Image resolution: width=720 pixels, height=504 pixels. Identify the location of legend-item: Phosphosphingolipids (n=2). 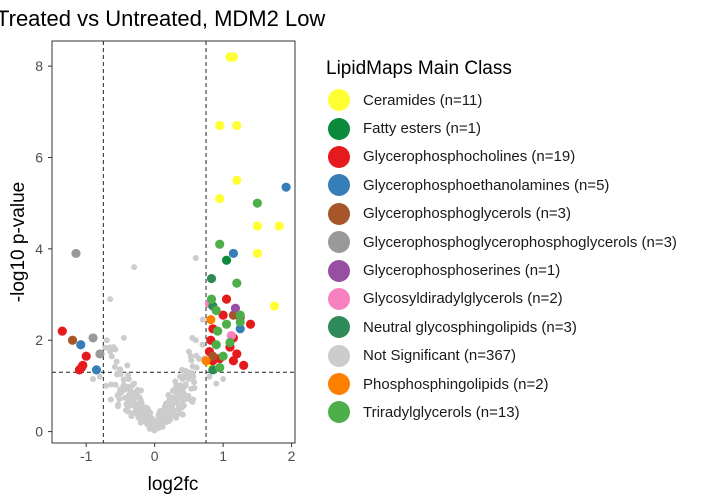
(521, 384).